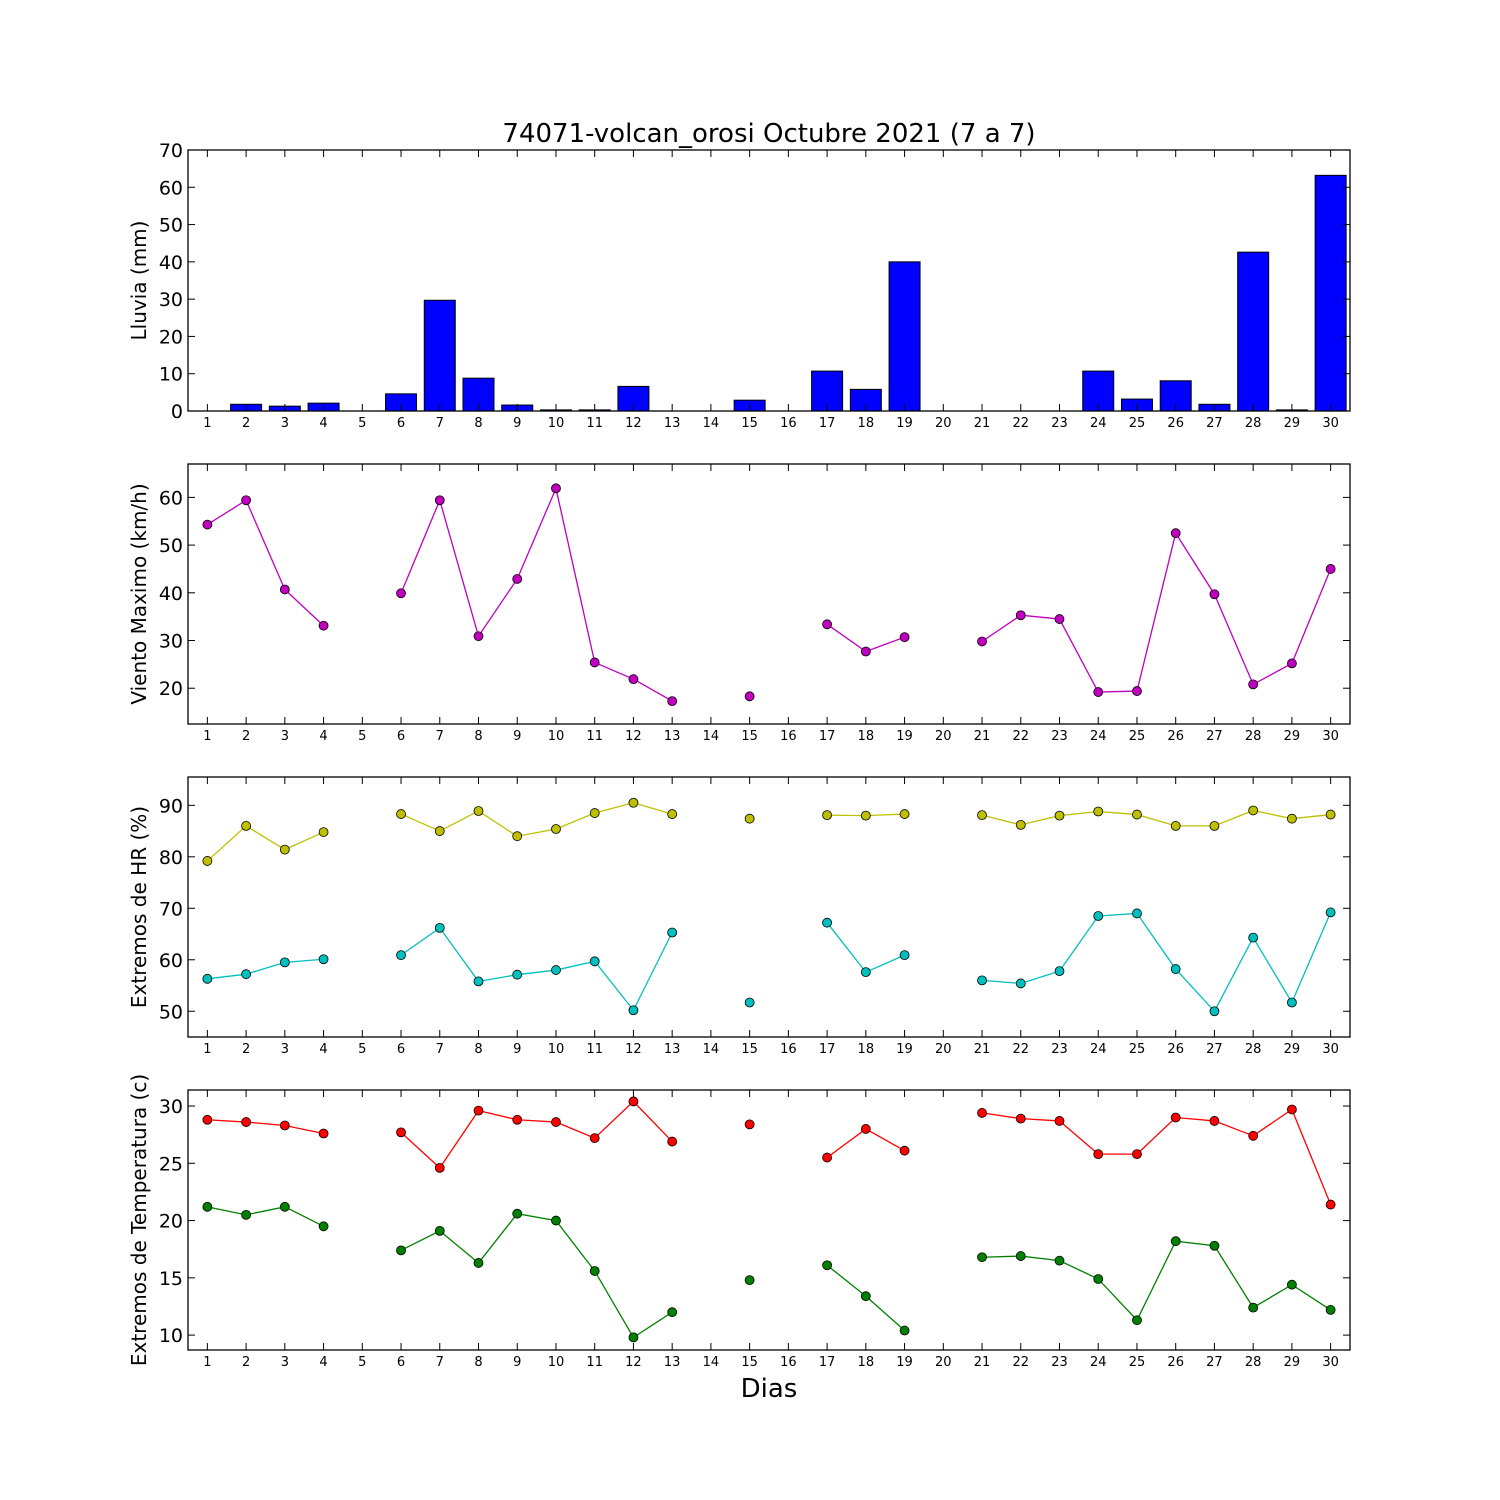 The image size is (1500, 1500). What do you see at coordinates (440, 736) in the screenshot?
I see `x-tick-label: 7` at bounding box center [440, 736].